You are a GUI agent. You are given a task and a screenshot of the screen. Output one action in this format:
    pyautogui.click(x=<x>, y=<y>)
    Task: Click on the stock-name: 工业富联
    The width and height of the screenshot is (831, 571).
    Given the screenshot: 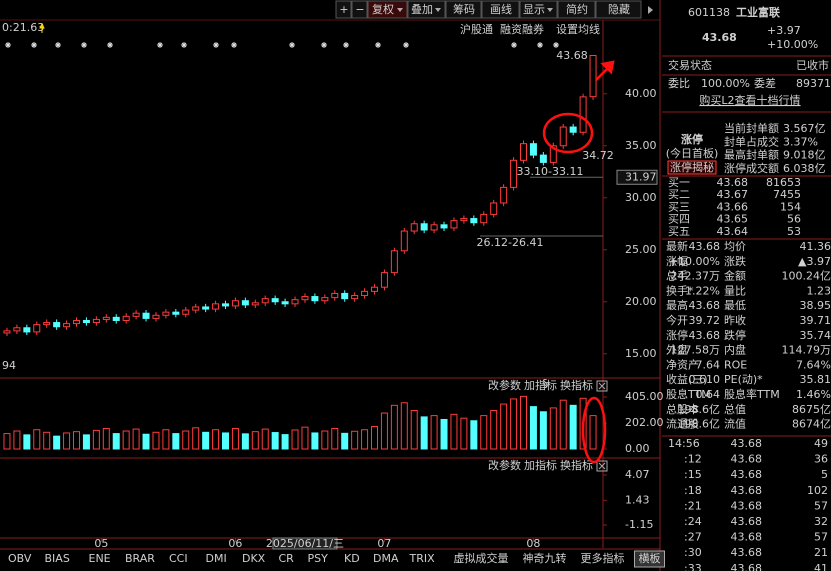 What is the action you would take?
    pyautogui.click(x=758, y=12)
    